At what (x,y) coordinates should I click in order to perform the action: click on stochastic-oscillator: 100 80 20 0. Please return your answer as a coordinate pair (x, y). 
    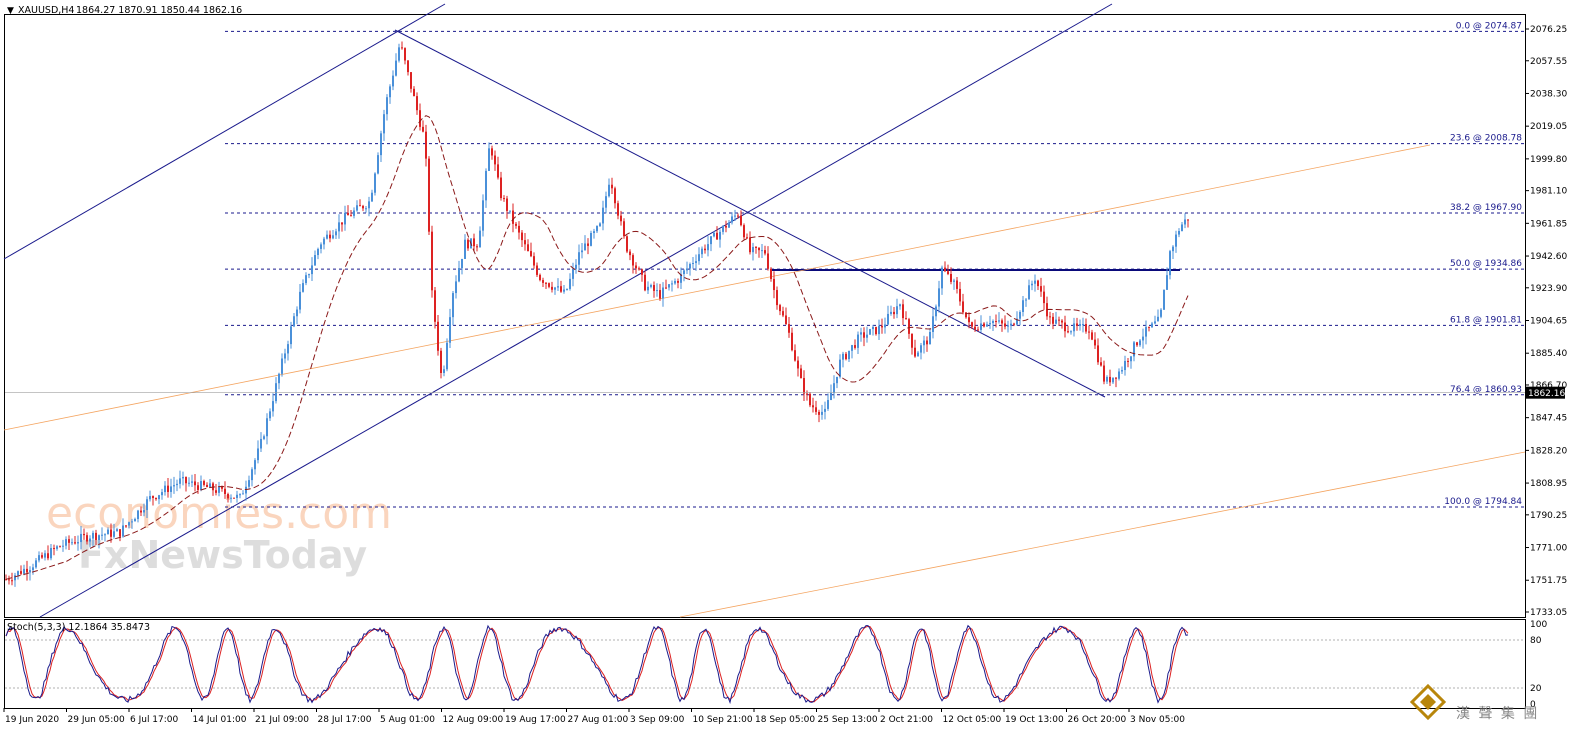
    Looking at the image, I should click on (776, 665).